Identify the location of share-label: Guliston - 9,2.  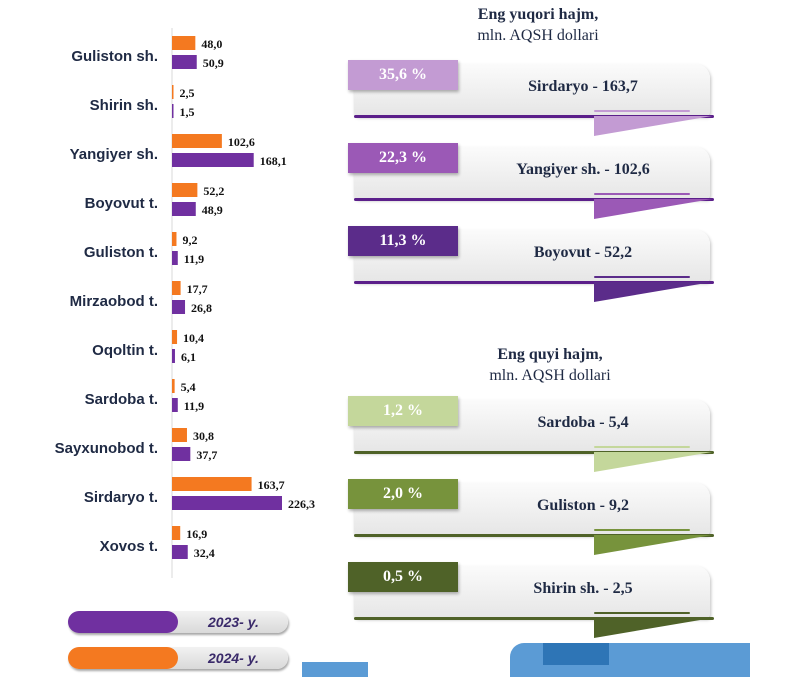
(582, 505).